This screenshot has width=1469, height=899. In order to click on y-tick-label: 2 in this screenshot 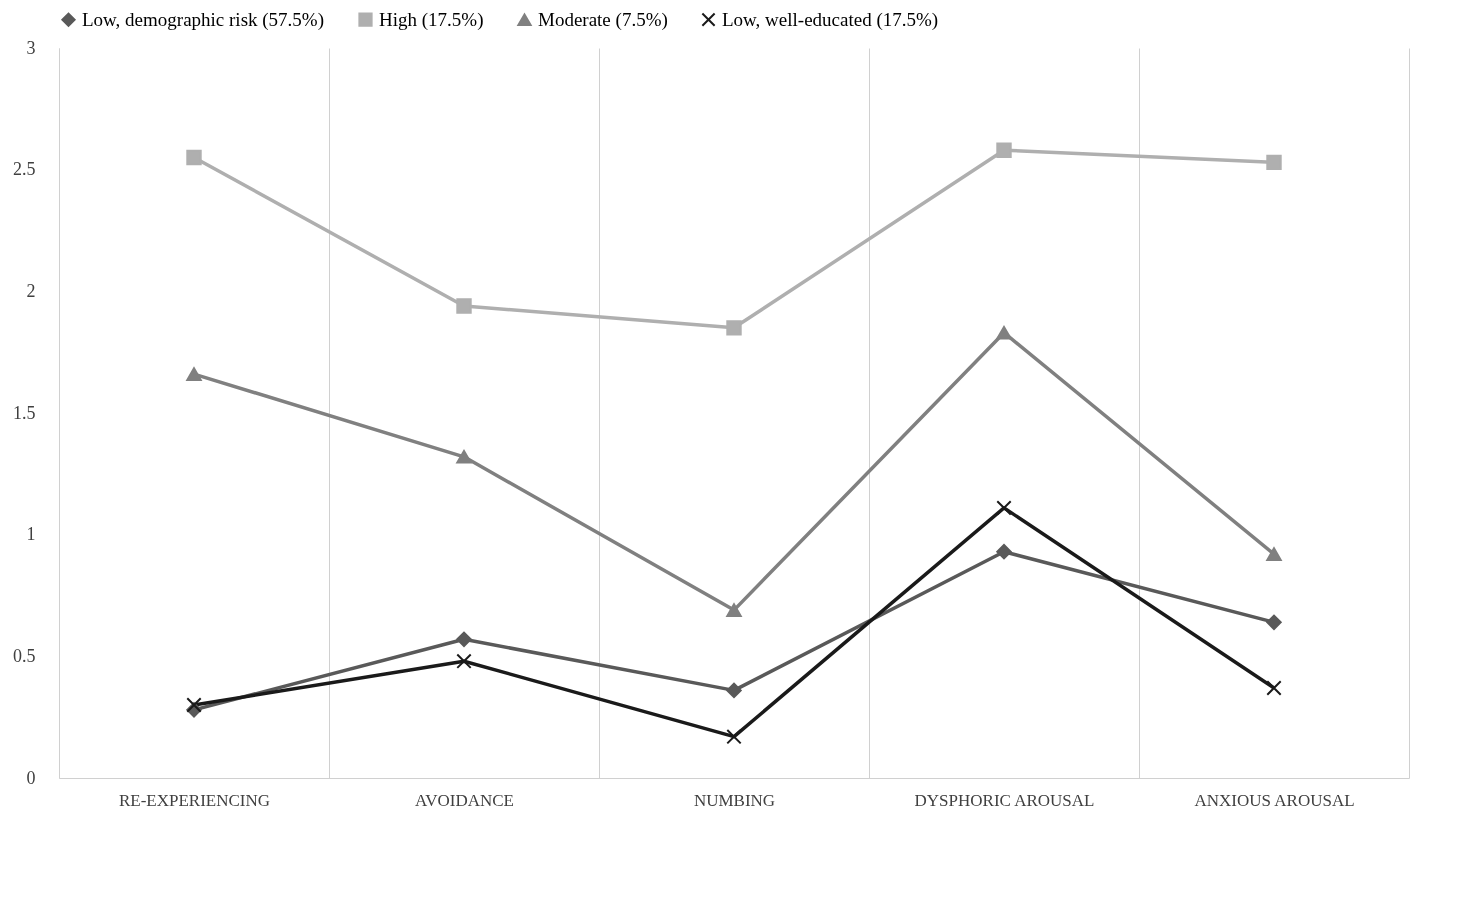, I will do `click(31, 290)`.